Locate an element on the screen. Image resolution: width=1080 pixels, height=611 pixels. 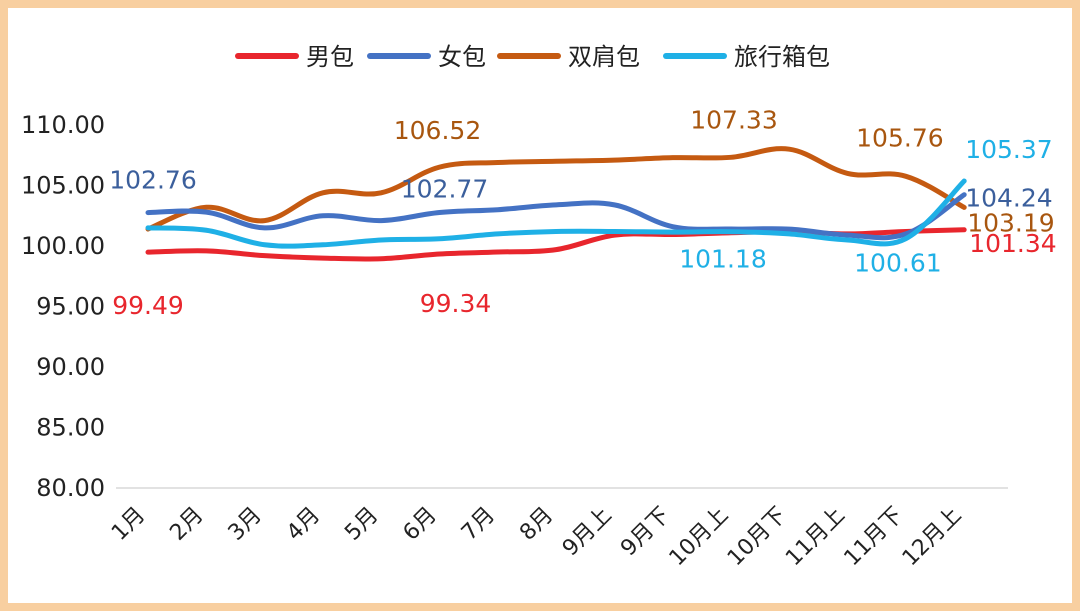
x-tick-label: 11月下 is located at coordinates (874, 537).